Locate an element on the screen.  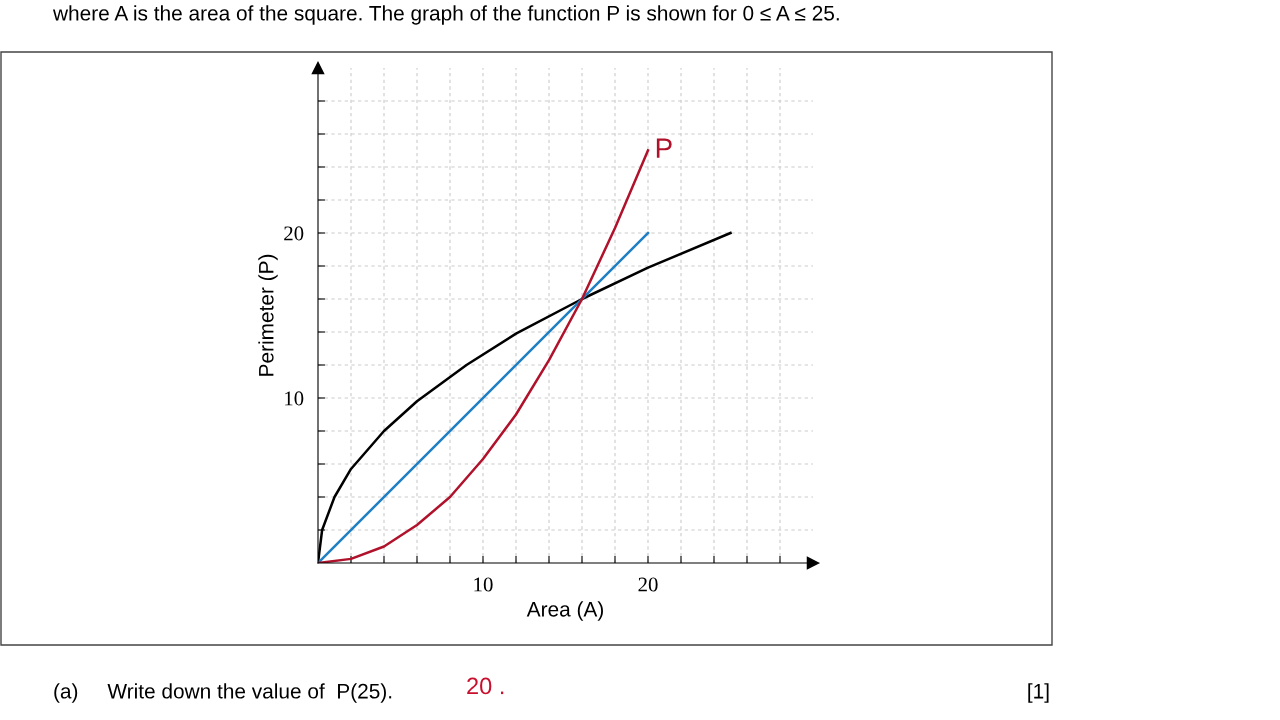
y-axis-title: Perimeter (P) is located at coordinates (268, 315).